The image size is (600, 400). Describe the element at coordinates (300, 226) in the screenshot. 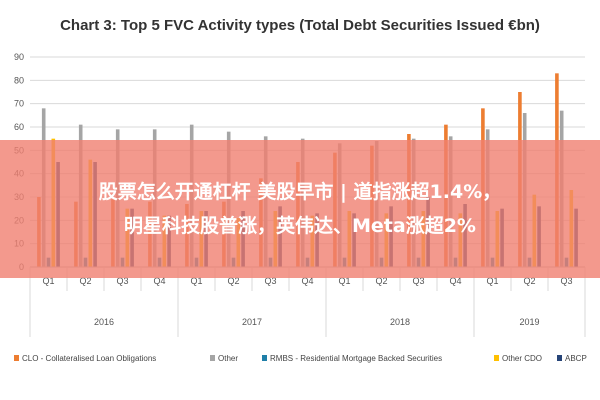

I see `banner-line-2: 明星科技股普涨，英伟达、Meta涨超2%` at that location.